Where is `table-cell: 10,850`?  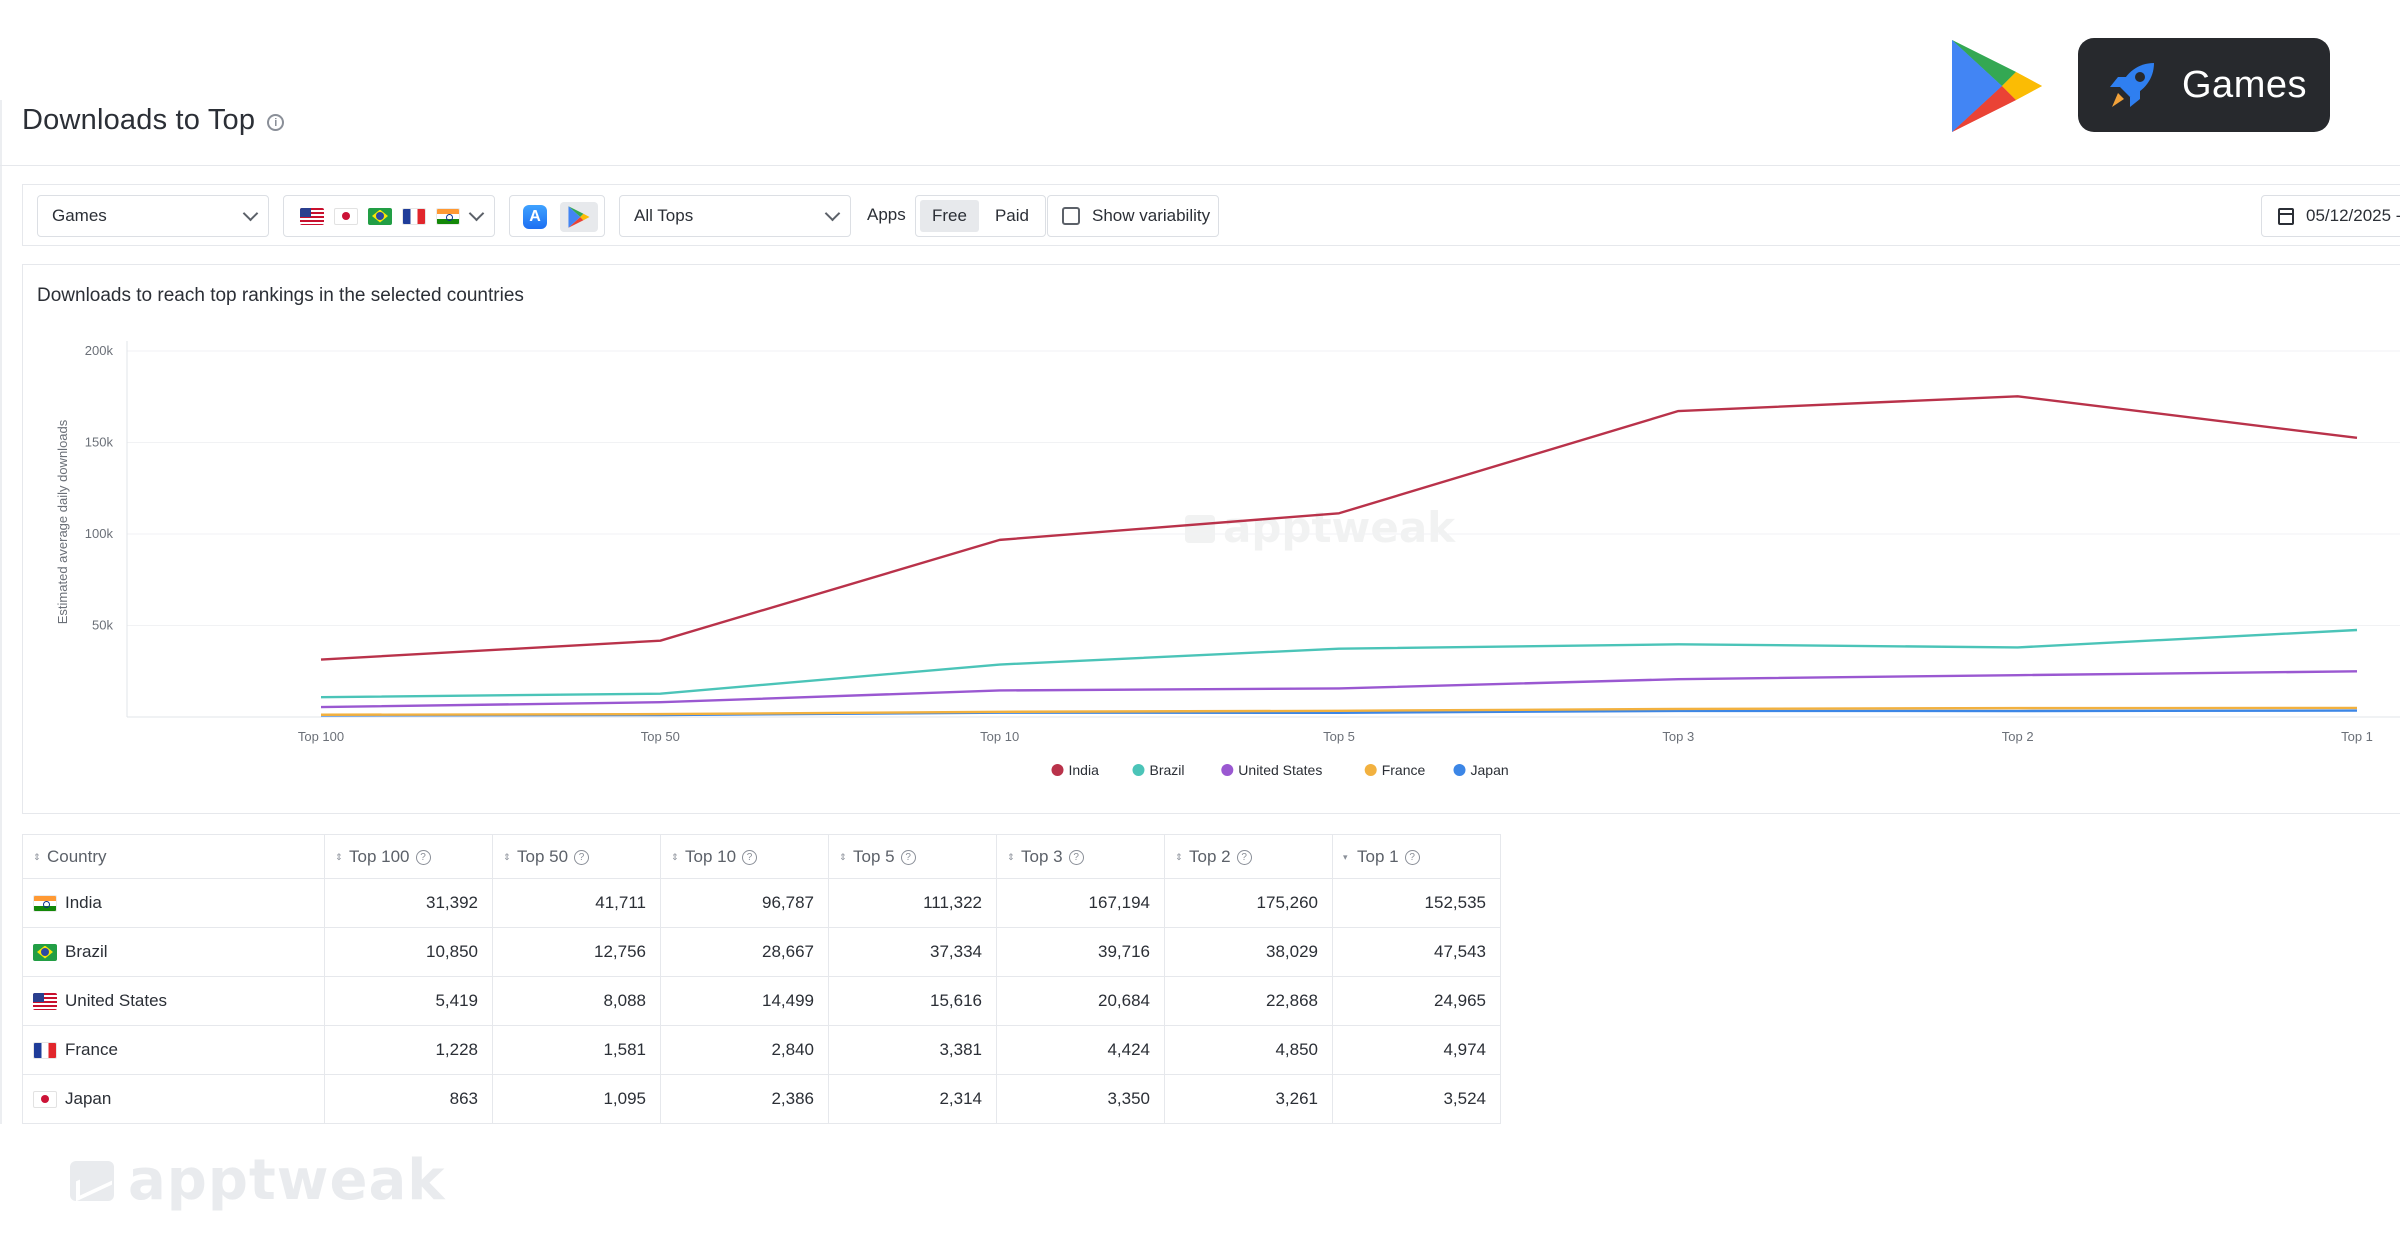
table-cell: 10,850 is located at coordinates (408, 952).